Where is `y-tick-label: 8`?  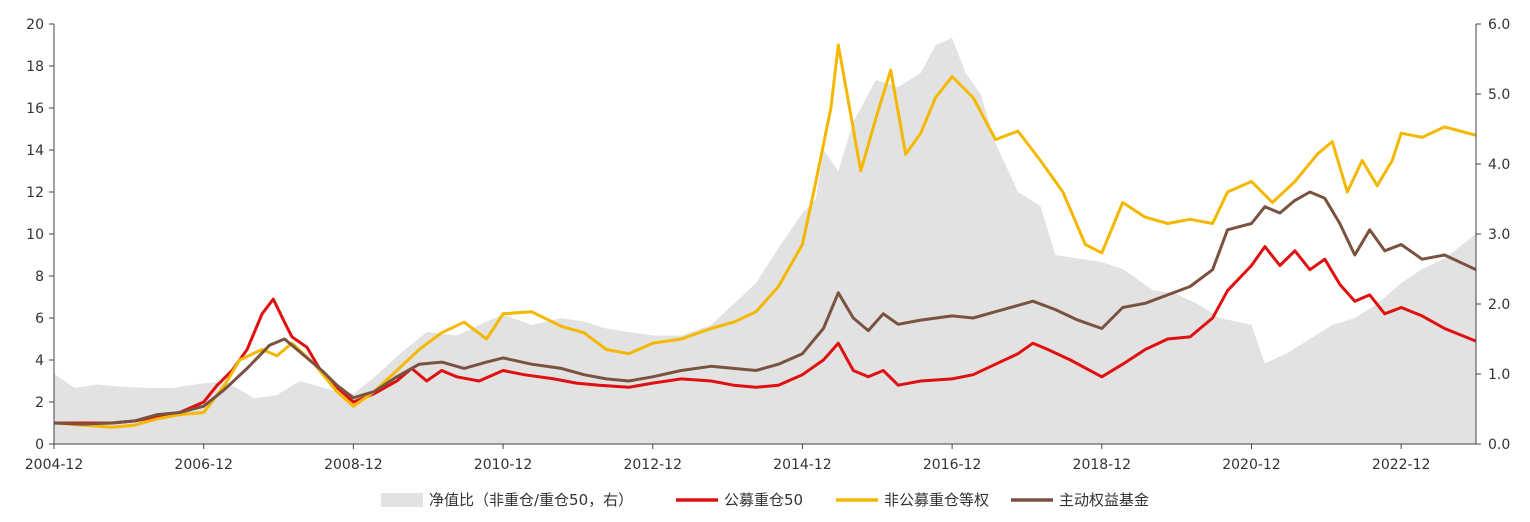
y-tick-label: 8 is located at coordinates (39, 277).